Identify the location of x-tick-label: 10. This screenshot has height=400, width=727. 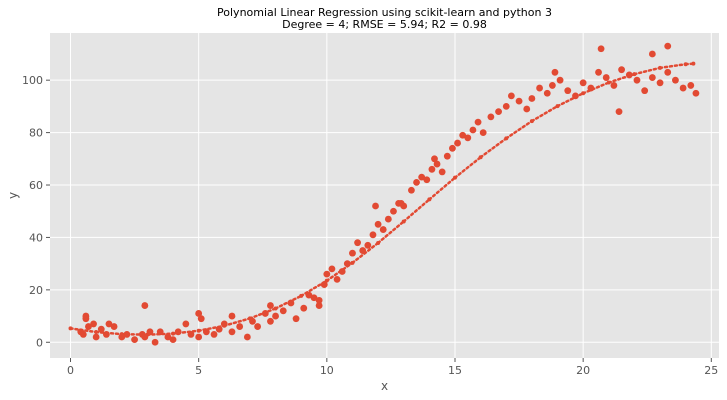
(327, 370).